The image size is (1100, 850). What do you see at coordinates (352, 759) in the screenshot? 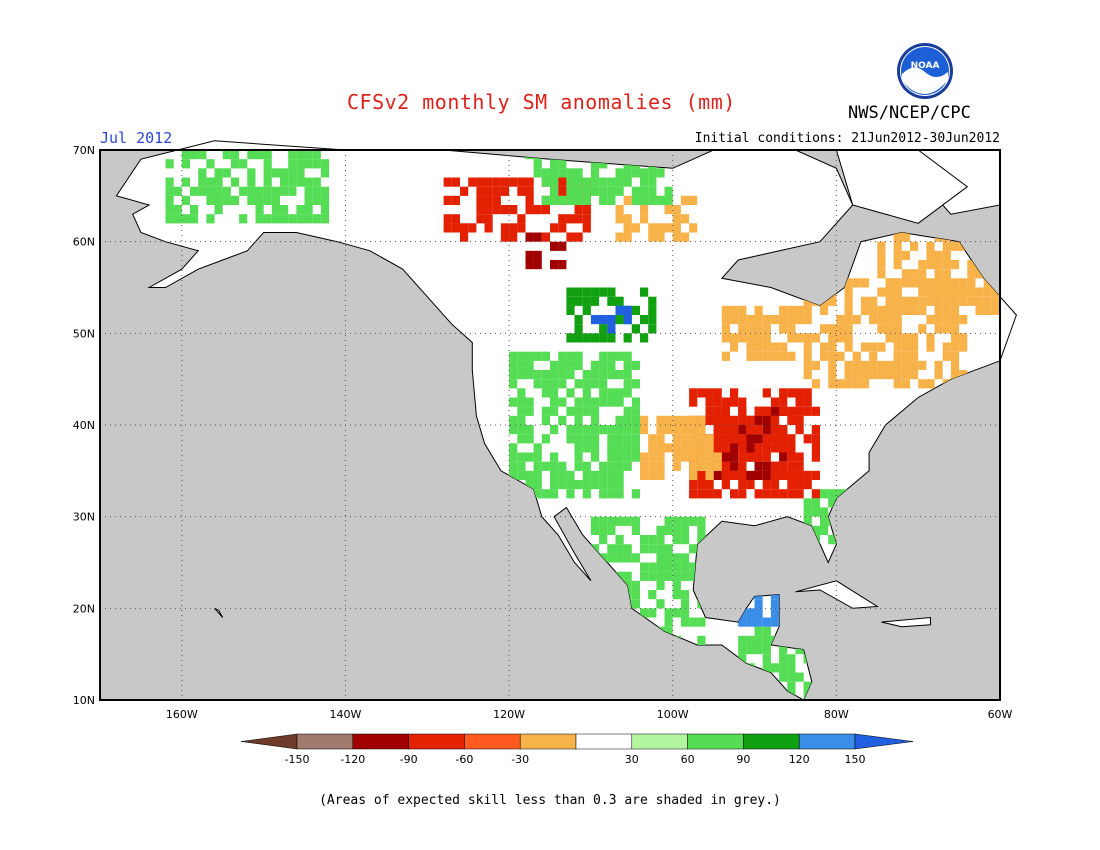
I see `colorbar-label: -120` at bounding box center [352, 759].